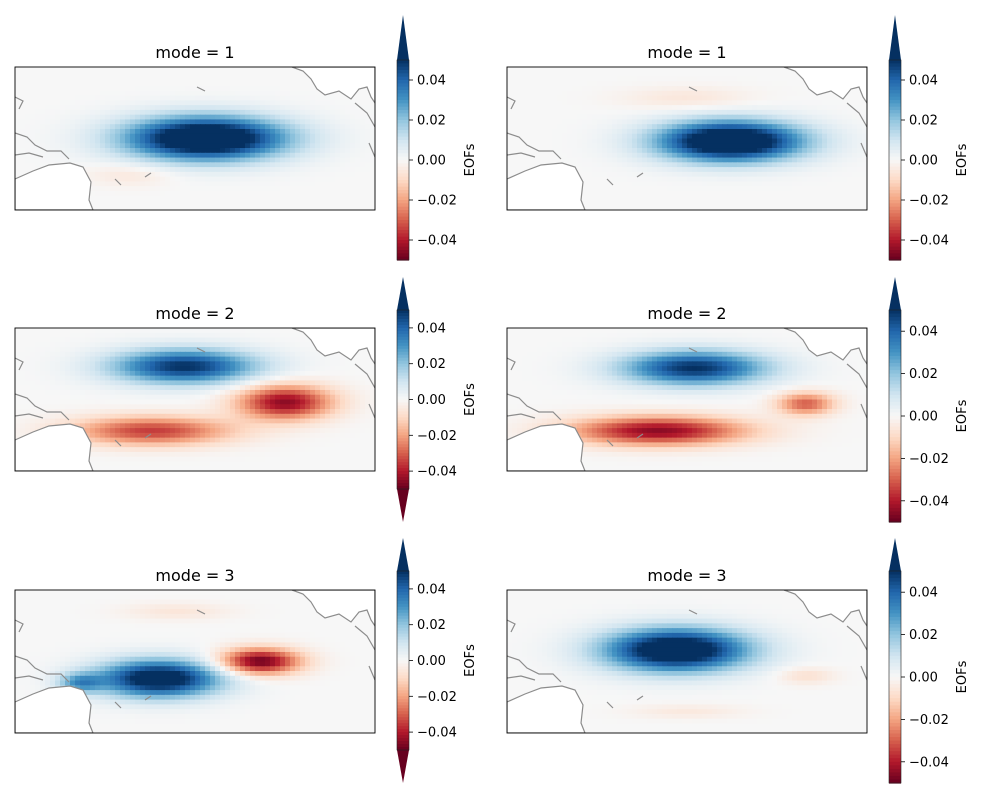  Describe the element at coordinates (534, 146) in the screenshot. I see `land-indonesia` at that location.